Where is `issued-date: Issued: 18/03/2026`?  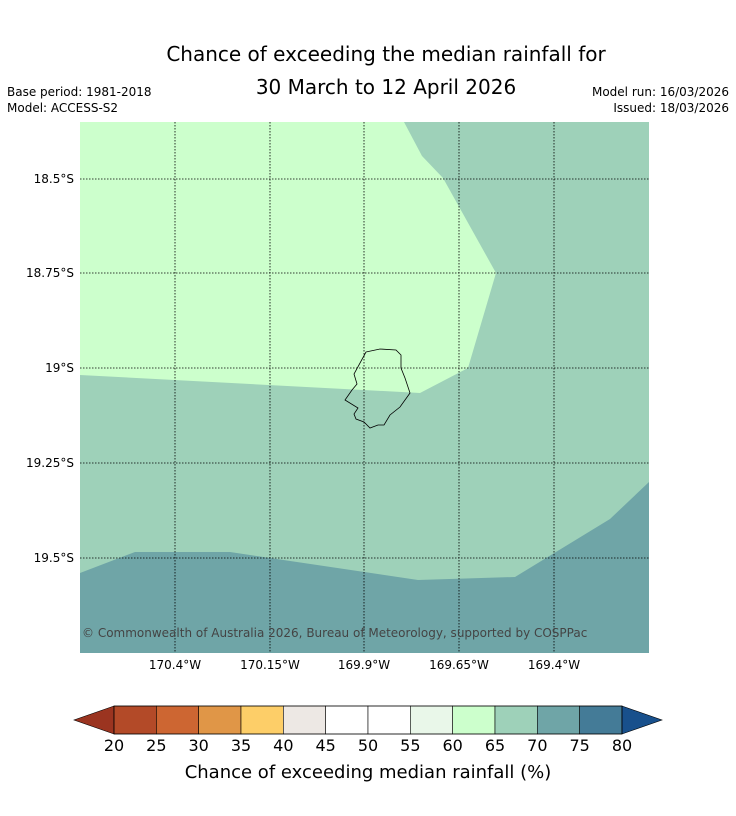
issued-date: Issued: 18/03/2026 is located at coordinates (671, 108).